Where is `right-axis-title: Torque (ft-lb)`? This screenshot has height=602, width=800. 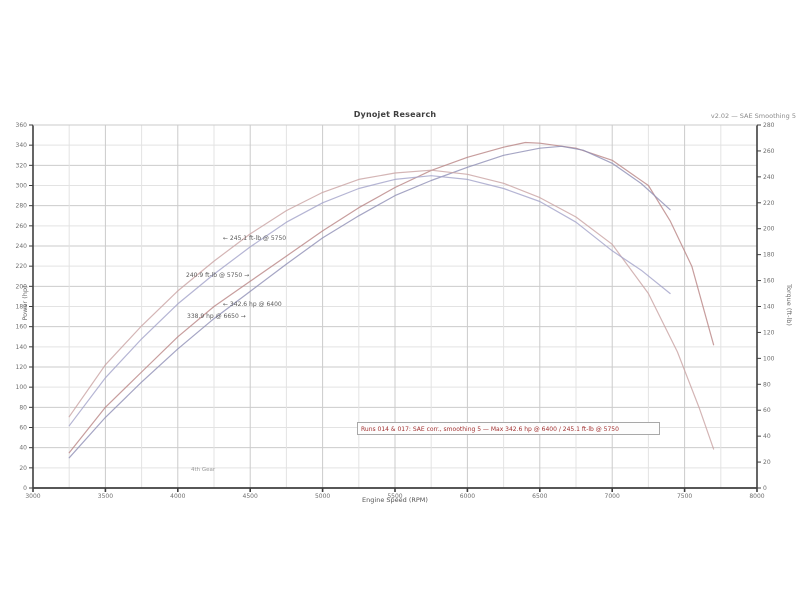 right-axis-title: Torque (ft-lb) is located at coordinates (789, 305).